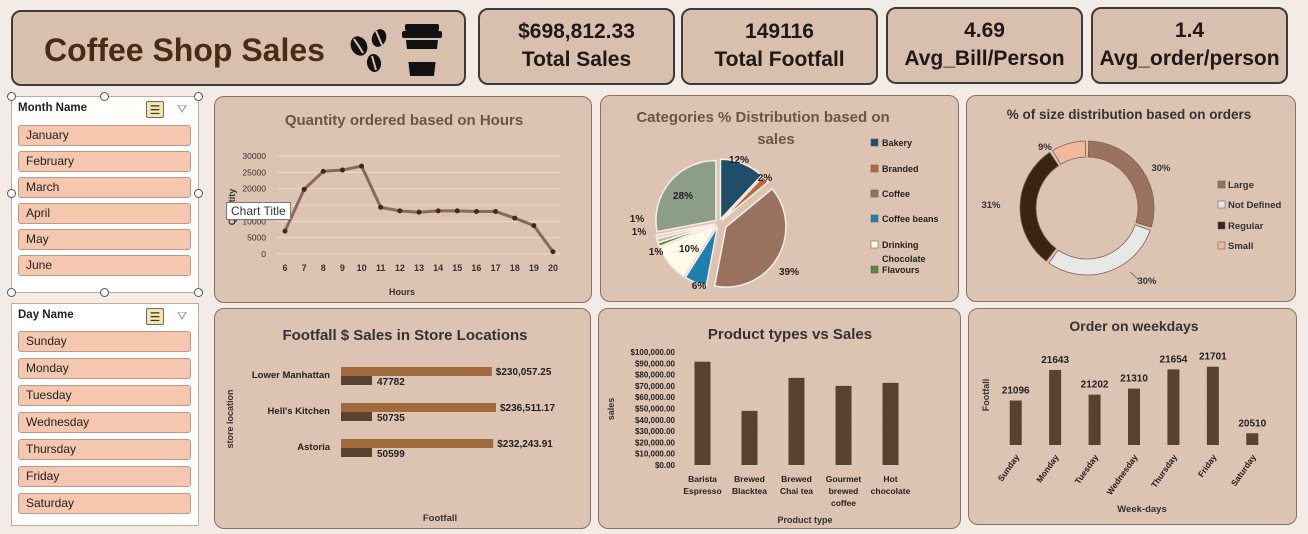  I want to click on y-tick-label: 30000, so click(254, 156).